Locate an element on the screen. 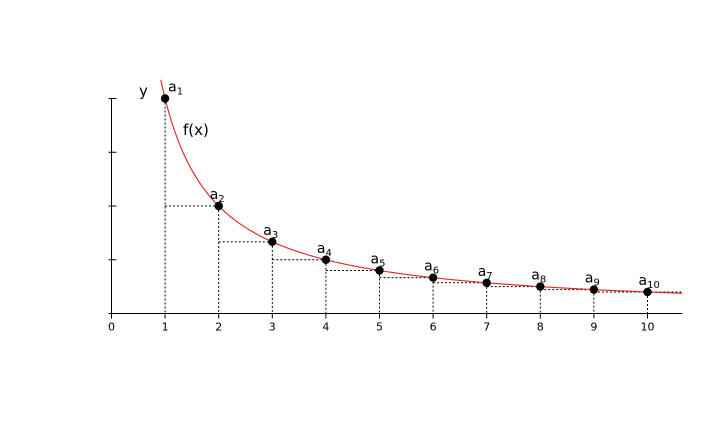 This screenshot has height=437, width=720. point-label-a9: a9 is located at coordinates (592, 280).